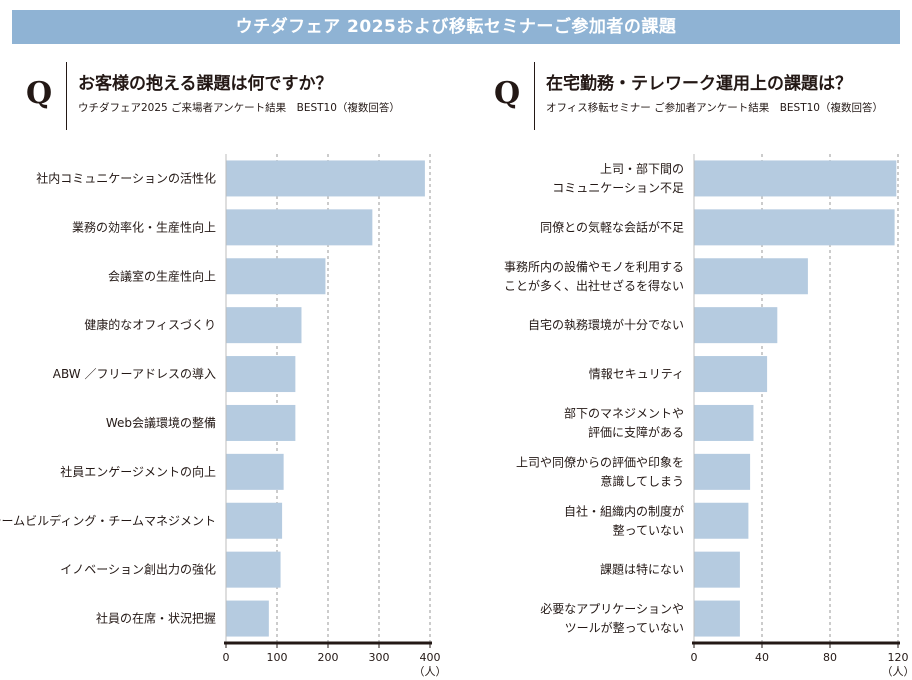 The width and height of the screenshot is (912, 680). Describe the element at coordinates (699, 84) in the screenshot. I see `question-title-right: 在宅勤務・テレワーク運用上の課題は？` at that location.